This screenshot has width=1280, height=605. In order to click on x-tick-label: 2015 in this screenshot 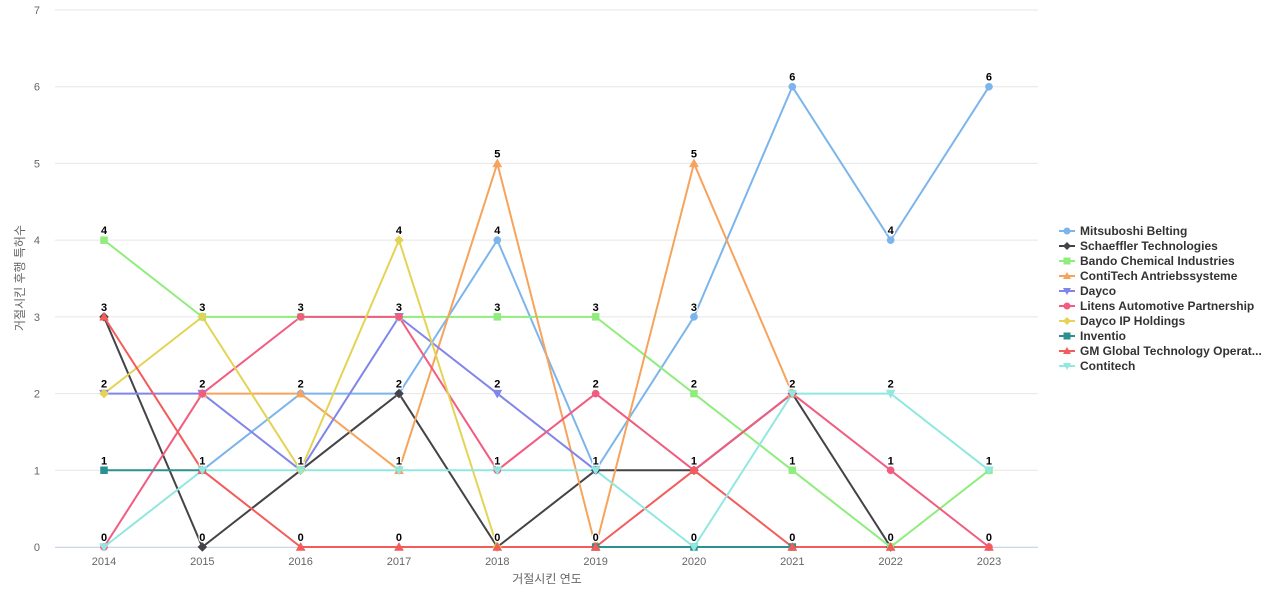, I will do `click(202, 562)`.